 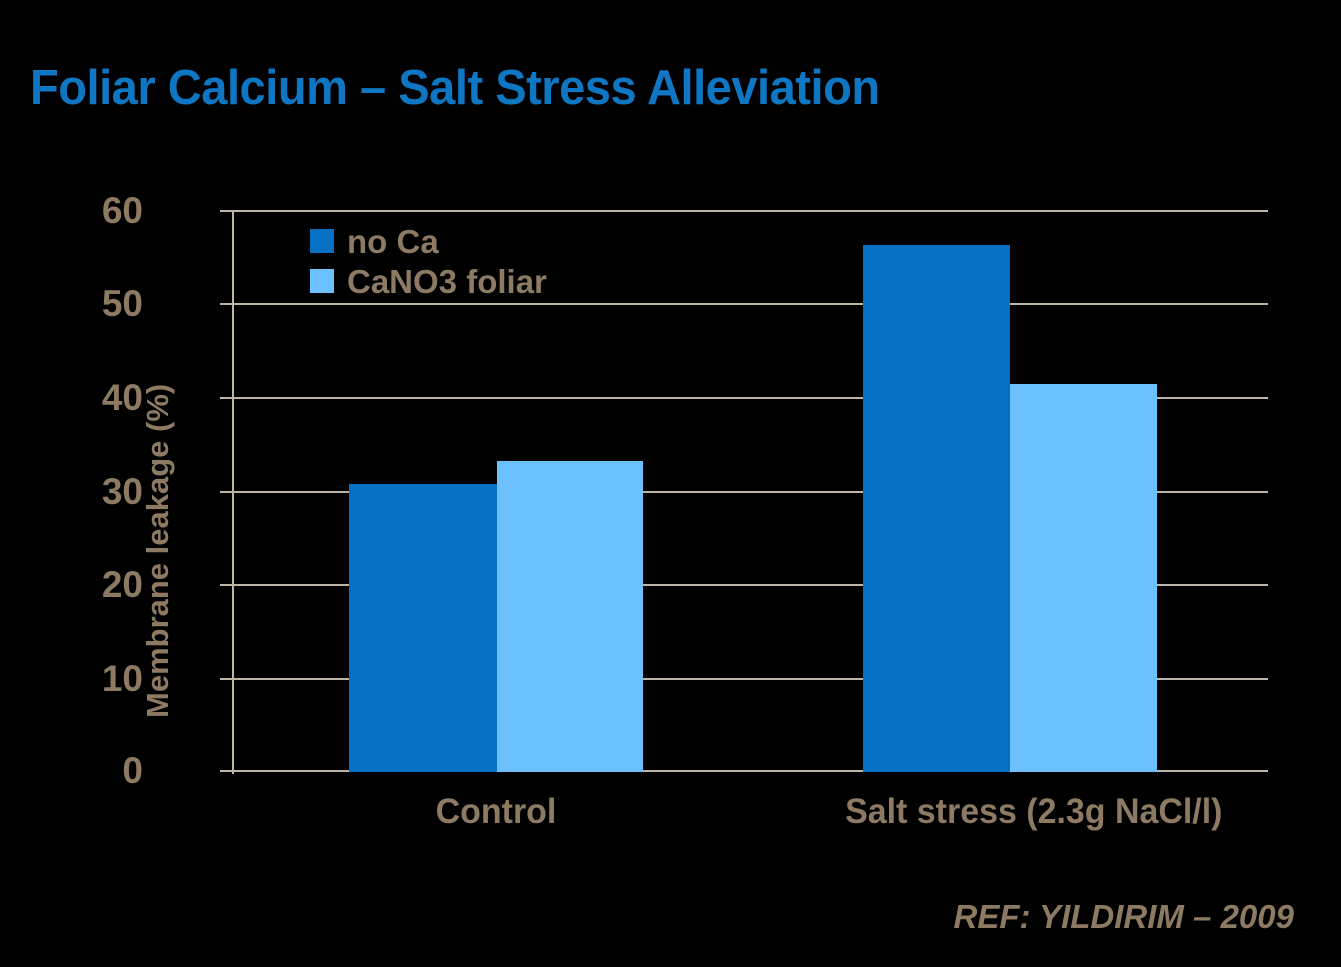 What do you see at coordinates (122, 491) in the screenshot?
I see `y-tick-label-30: 30` at bounding box center [122, 491].